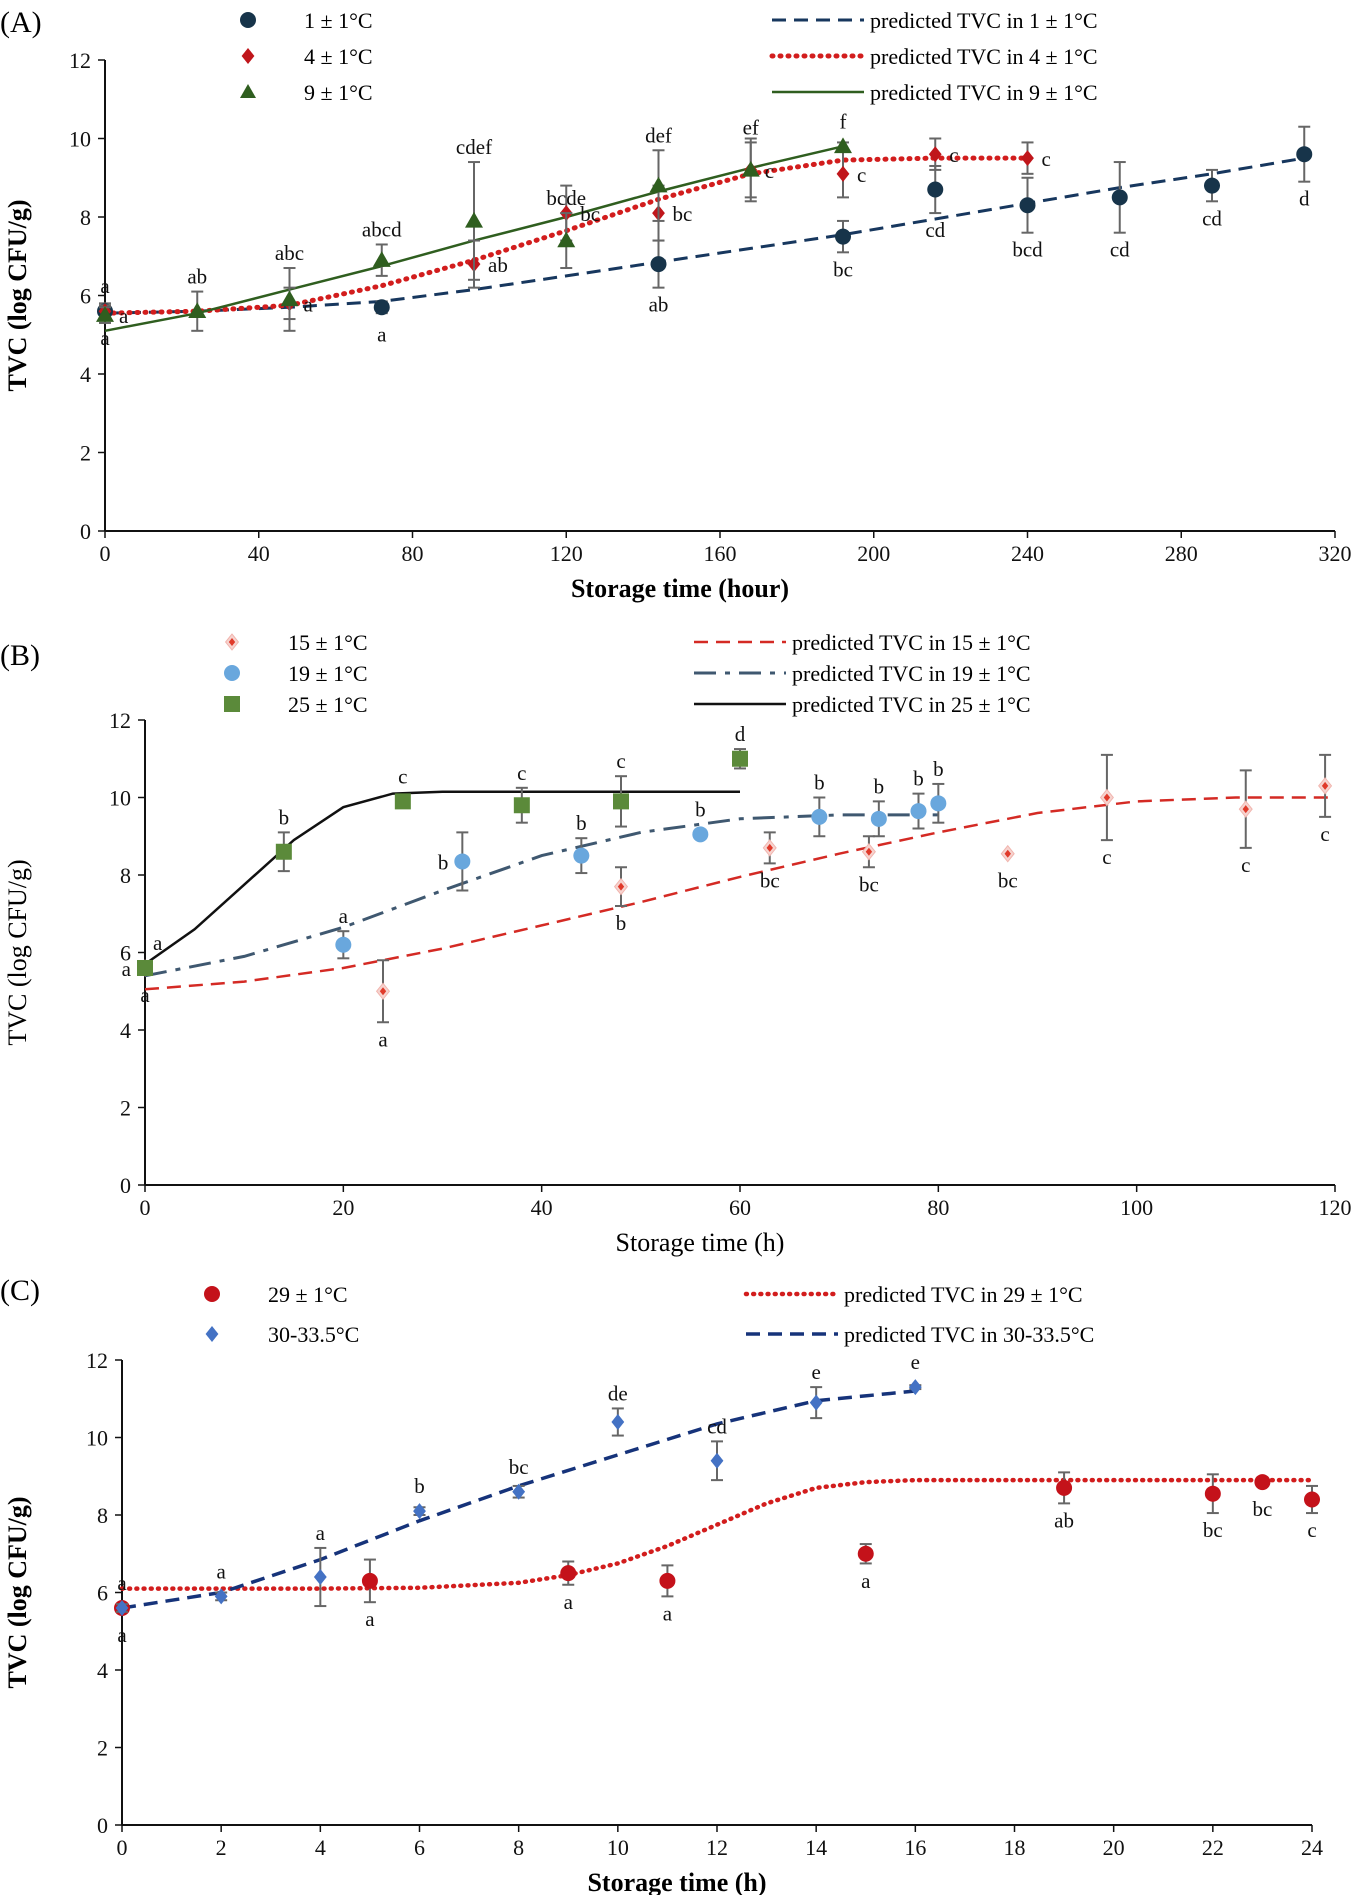  What do you see at coordinates (1335, 553) in the screenshot?
I see `x-tick-label: 320` at bounding box center [1335, 553].